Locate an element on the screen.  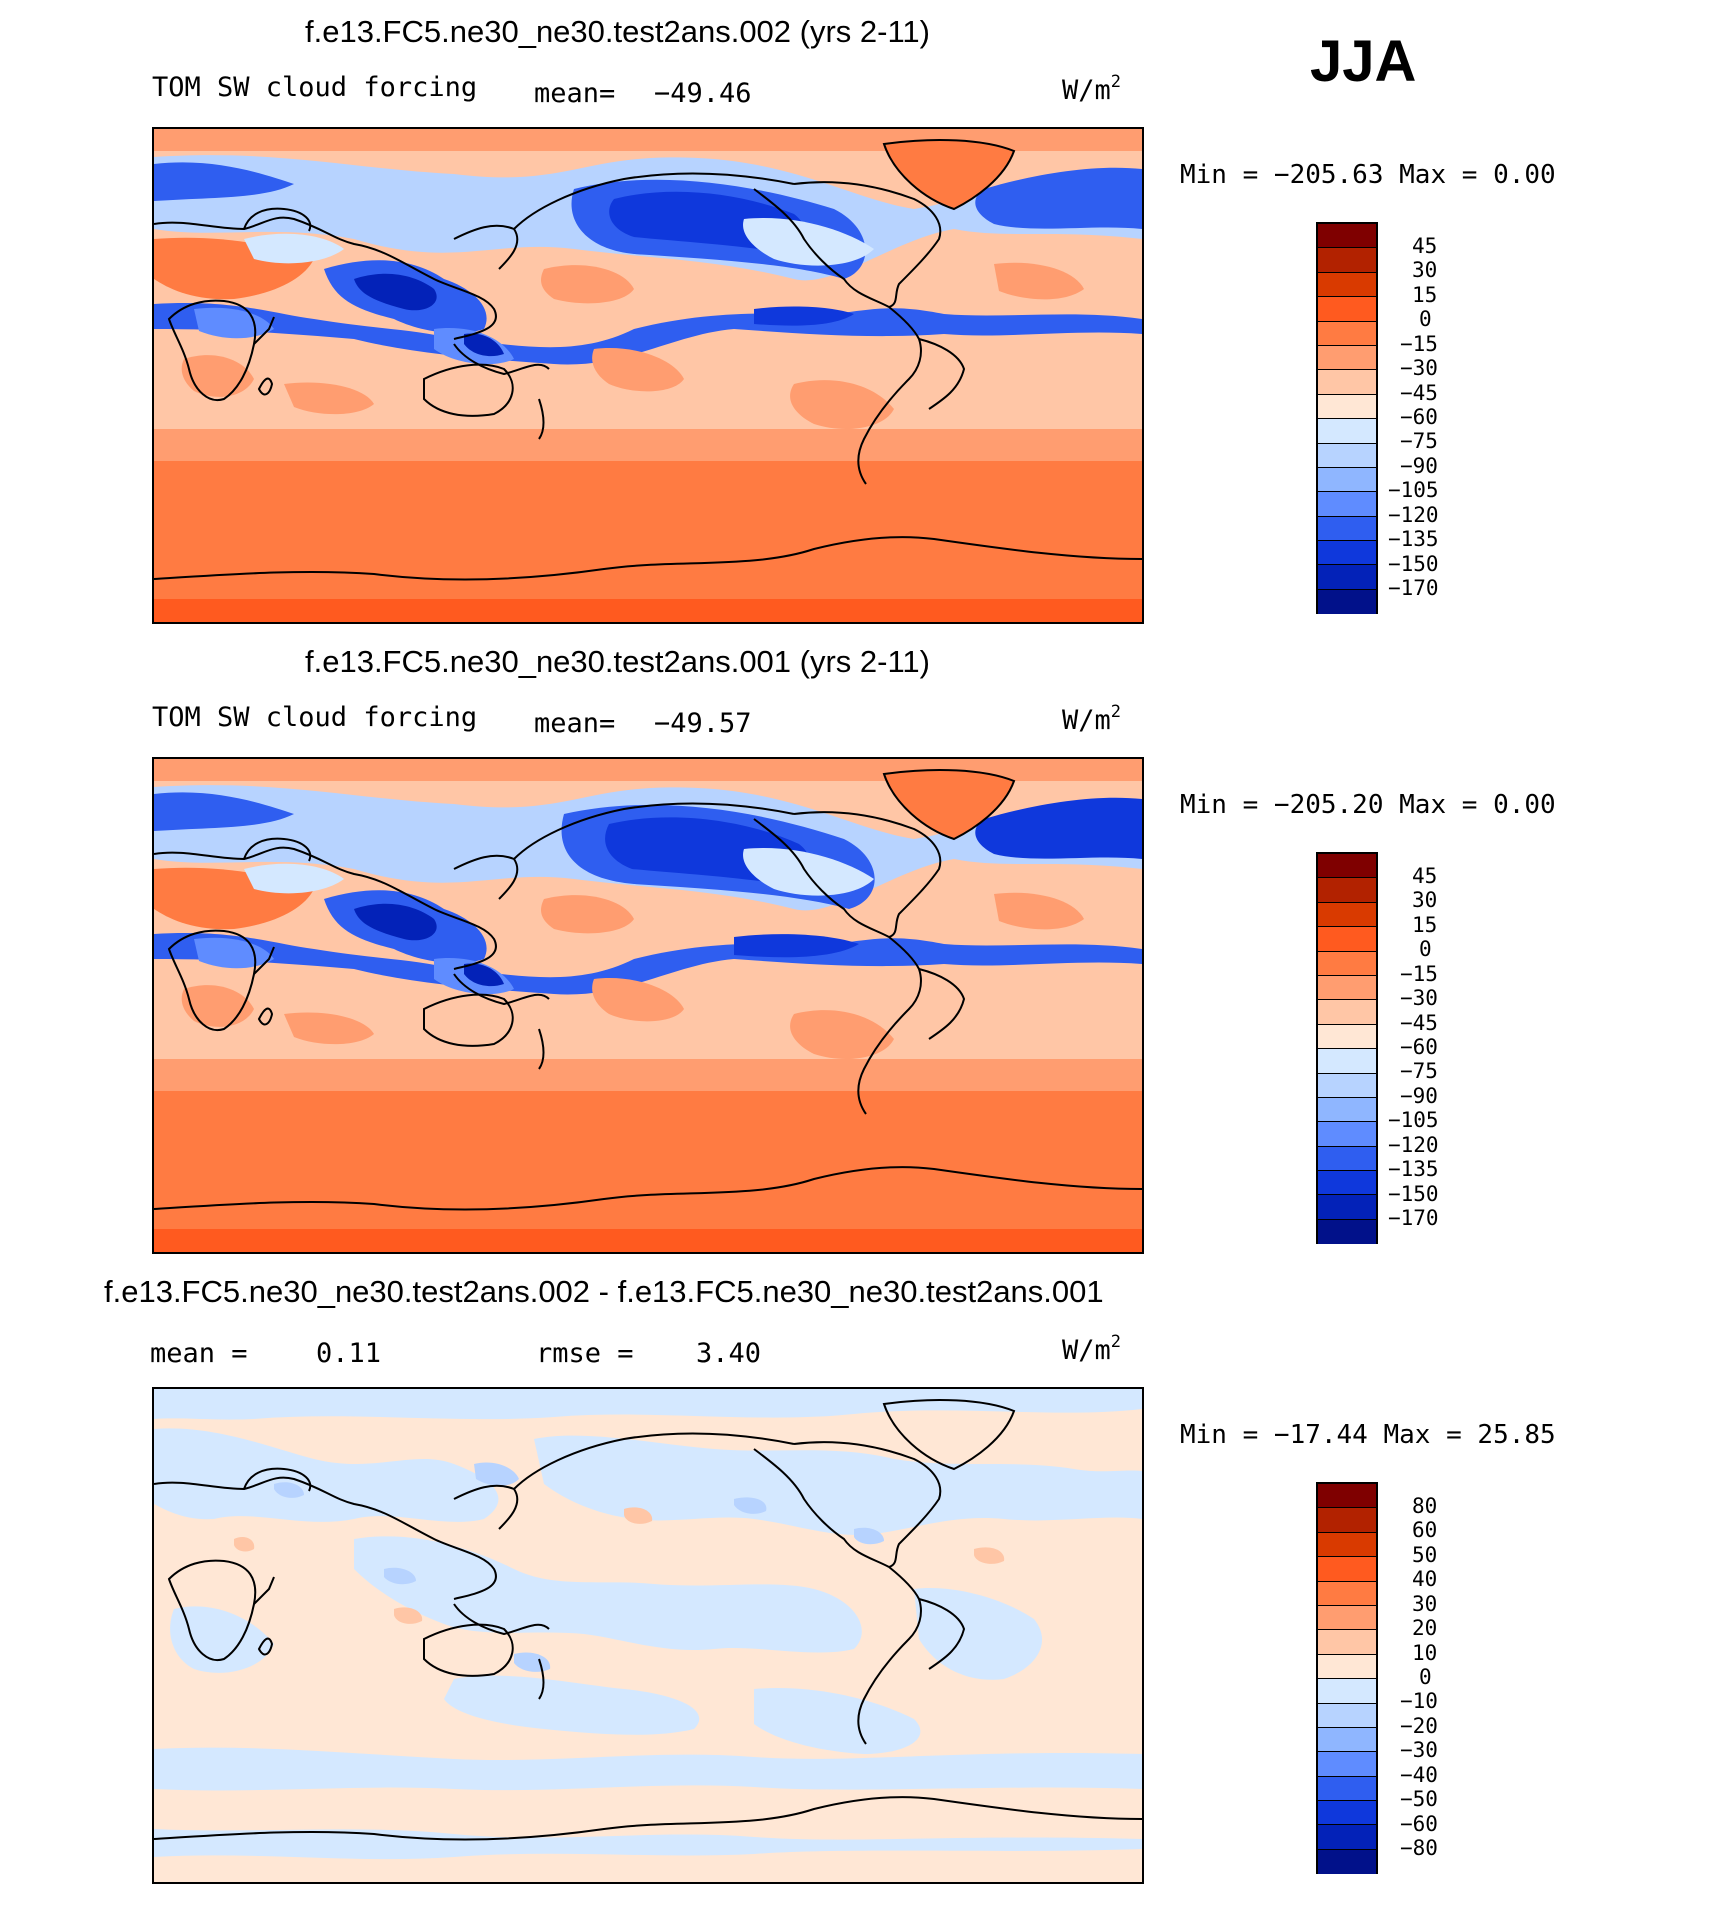
panel-2-minmax: Min = −205.20 Max = 0.00 is located at coordinates (1368, 805).